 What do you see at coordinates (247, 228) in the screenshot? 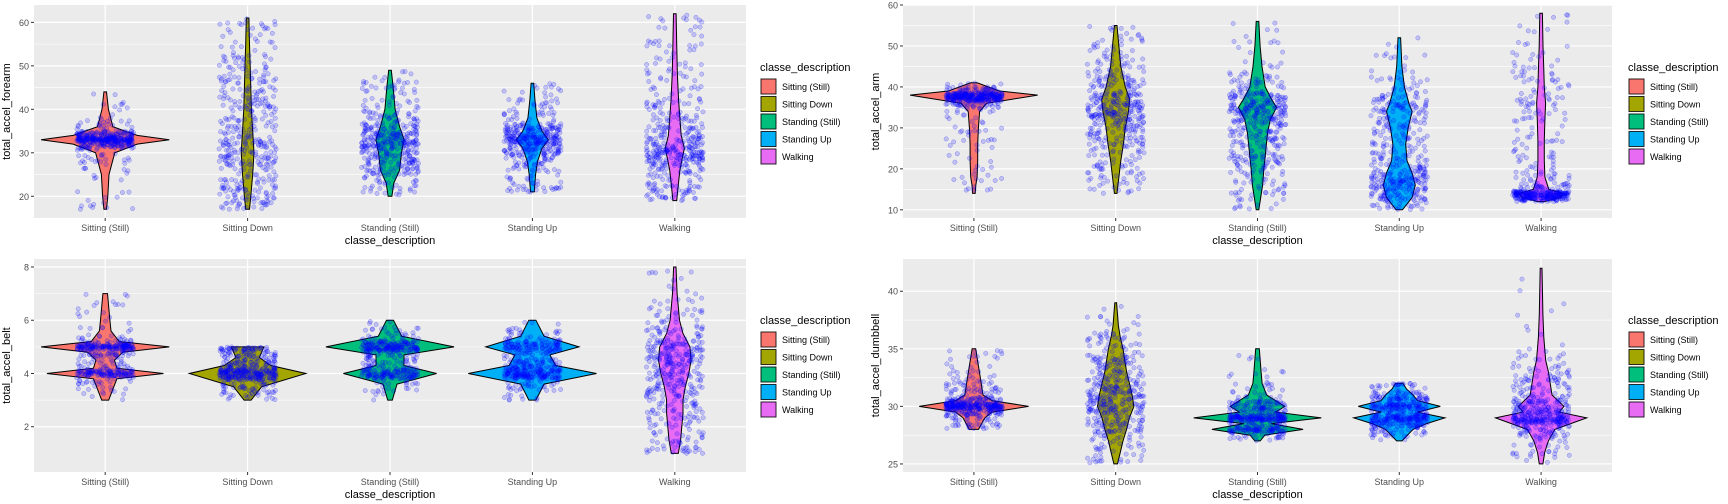
I see `x-tick-label: Sitting Down` at bounding box center [247, 228].